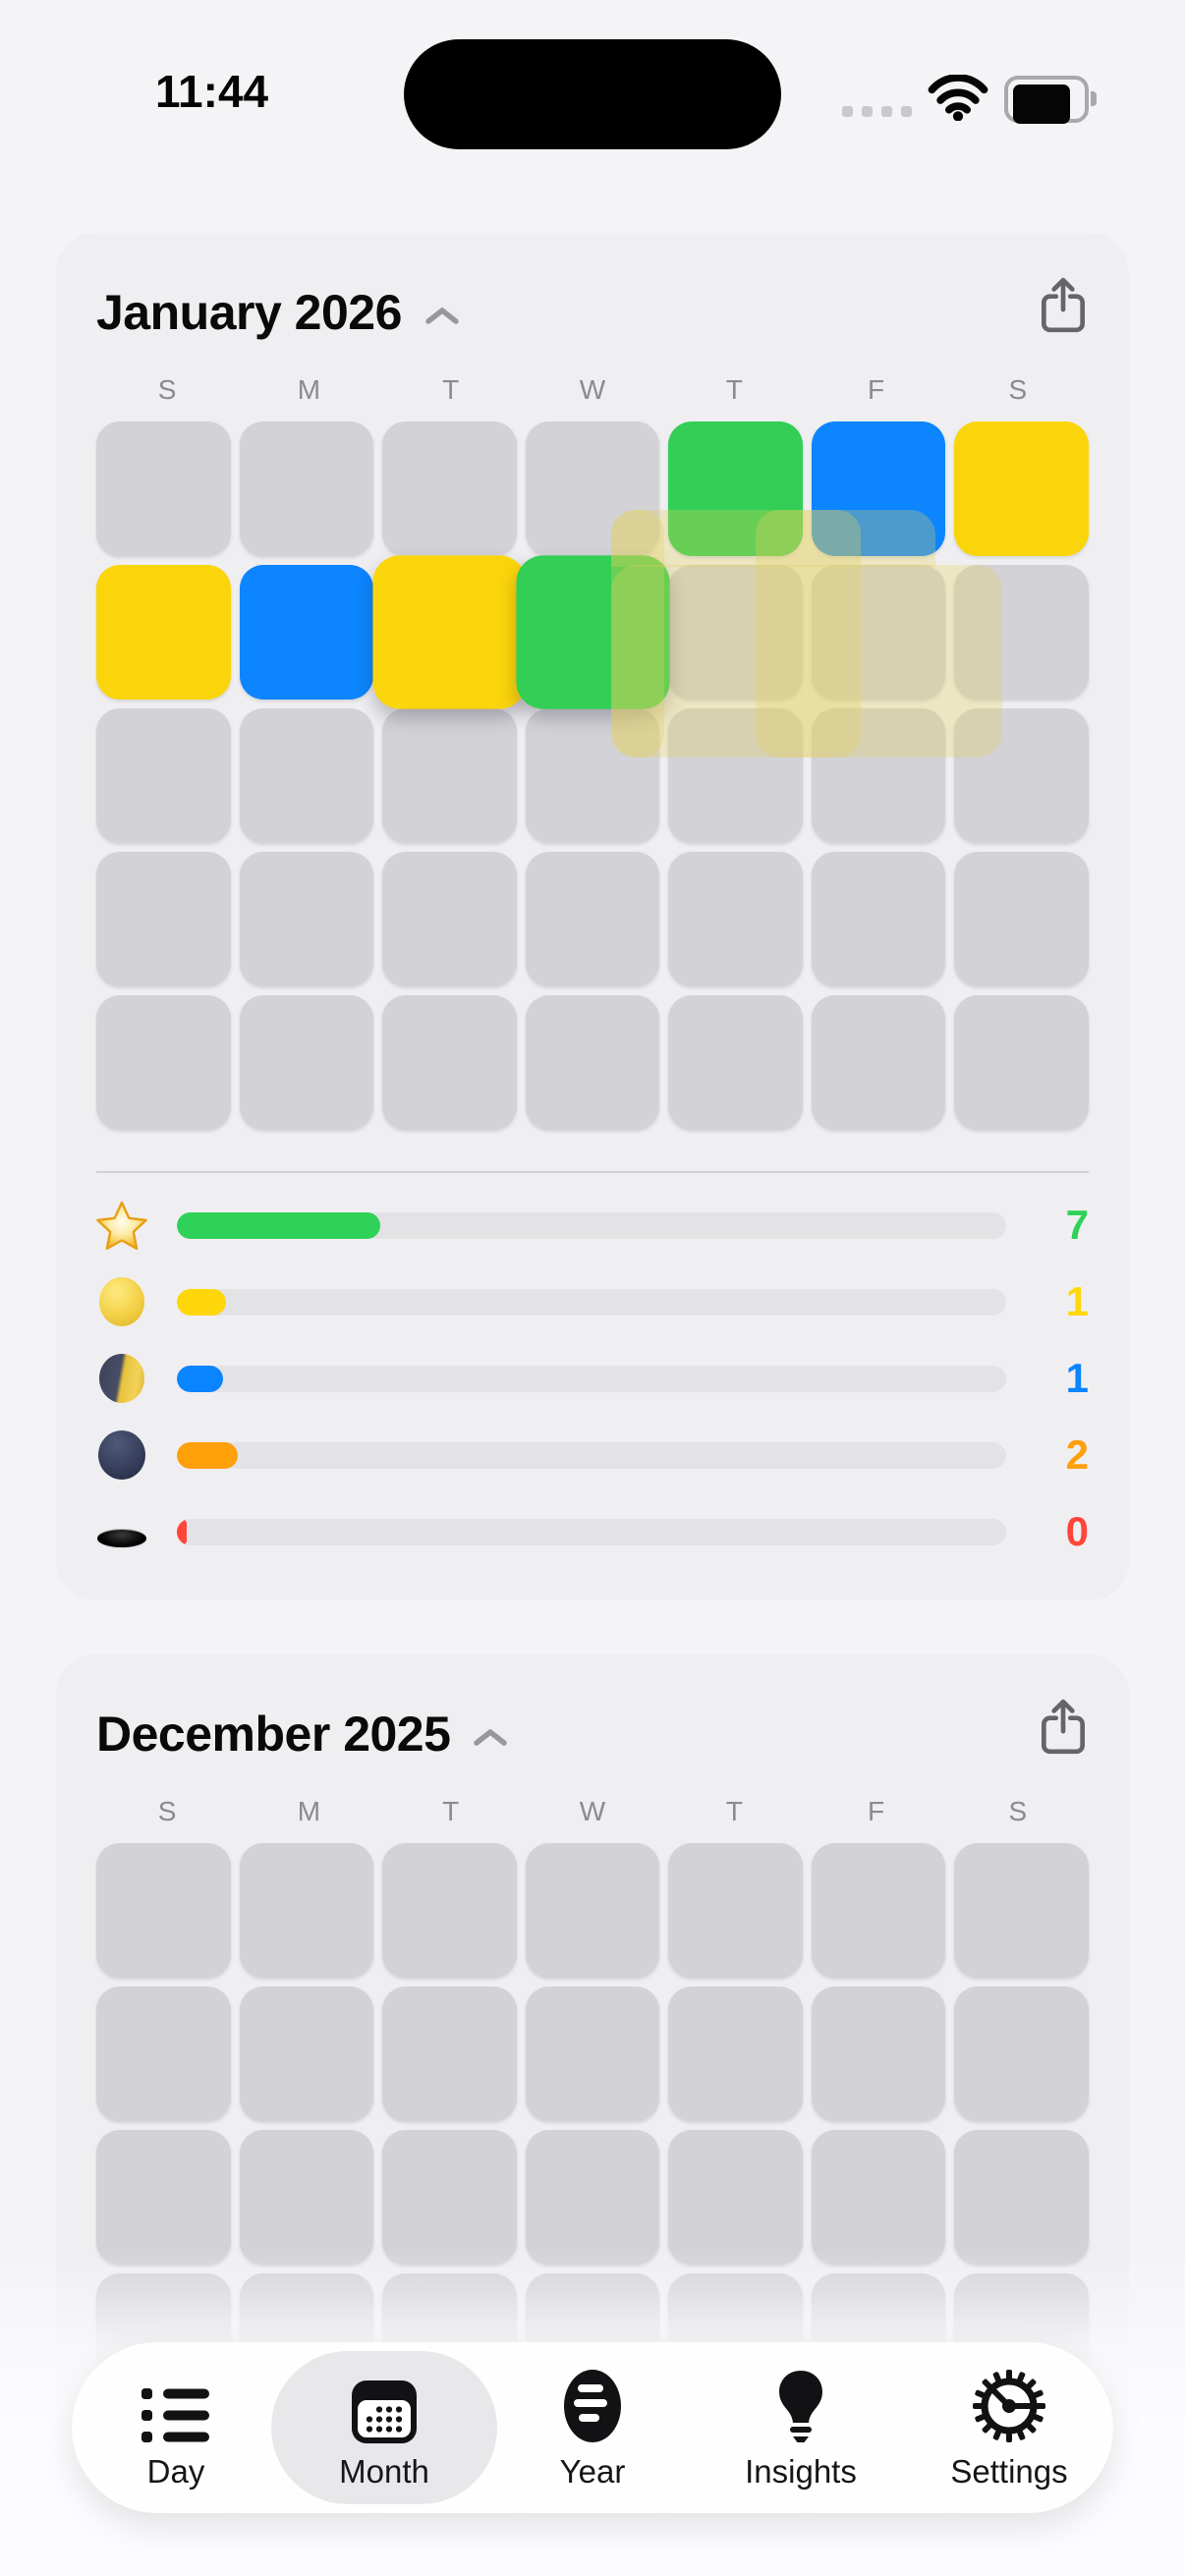 The height and width of the screenshot is (2576, 1185). What do you see at coordinates (122, 1378) in the screenshot?
I see `half-moon-icon` at bounding box center [122, 1378].